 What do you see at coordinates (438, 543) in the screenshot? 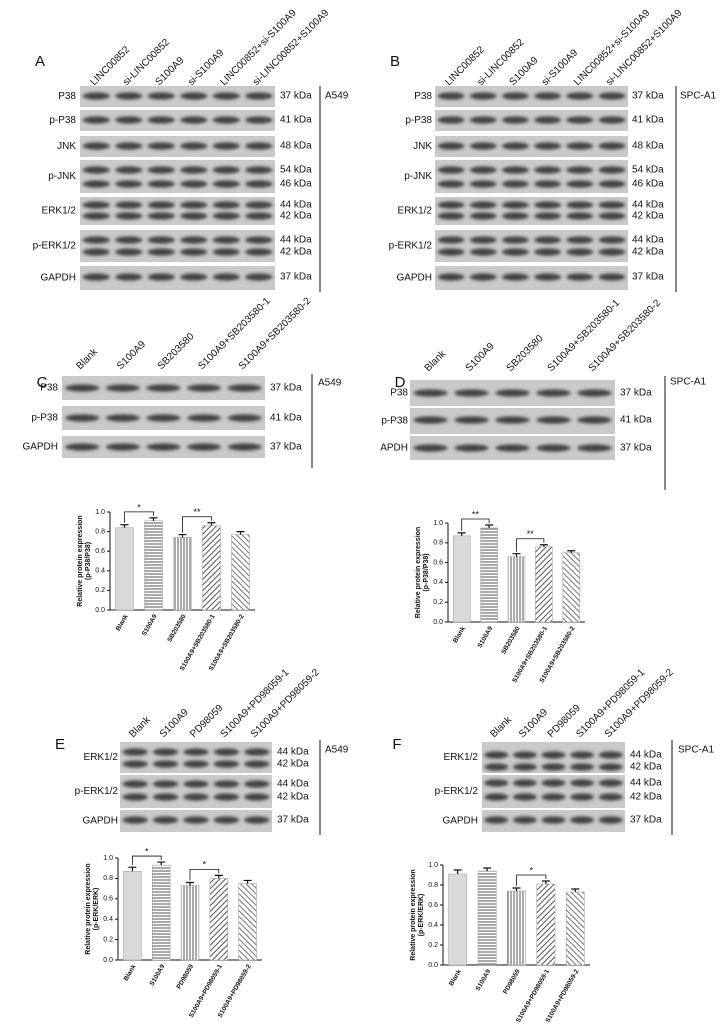
I see `y-tick-label: 0.8` at bounding box center [438, 543].